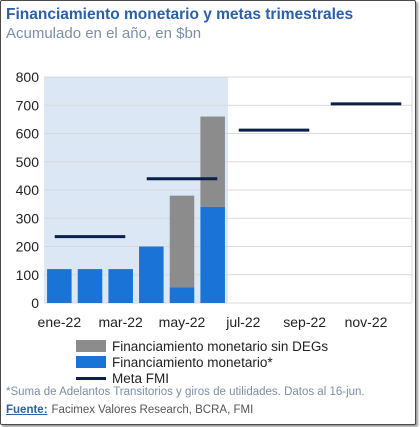  I want to click on y-tick-label: 500, so click(28, 162).